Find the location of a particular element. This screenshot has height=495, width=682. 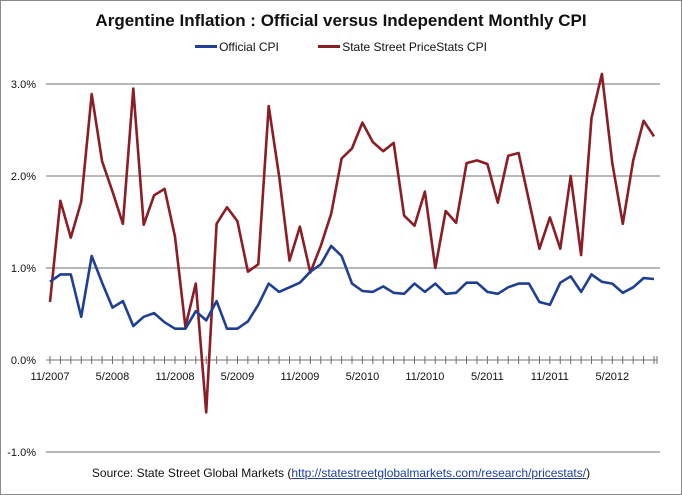

y-tick-label: 2.0% is located at coordinates (23, 177).